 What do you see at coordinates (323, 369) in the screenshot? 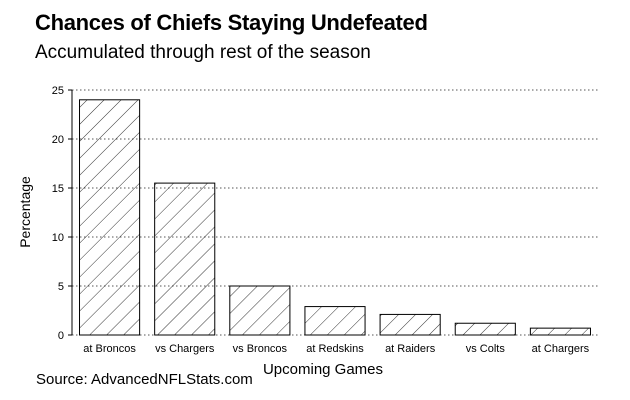
I see `x-axis-label: Upcoming Games` at bounding box center [323, 369].